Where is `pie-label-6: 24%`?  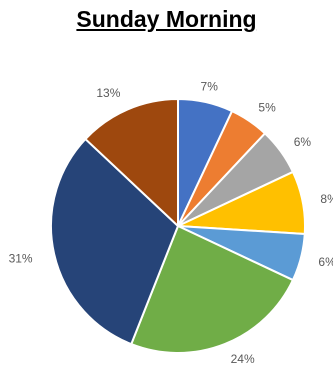
pie-label-6: 24% is located at coordinates (243, 359).